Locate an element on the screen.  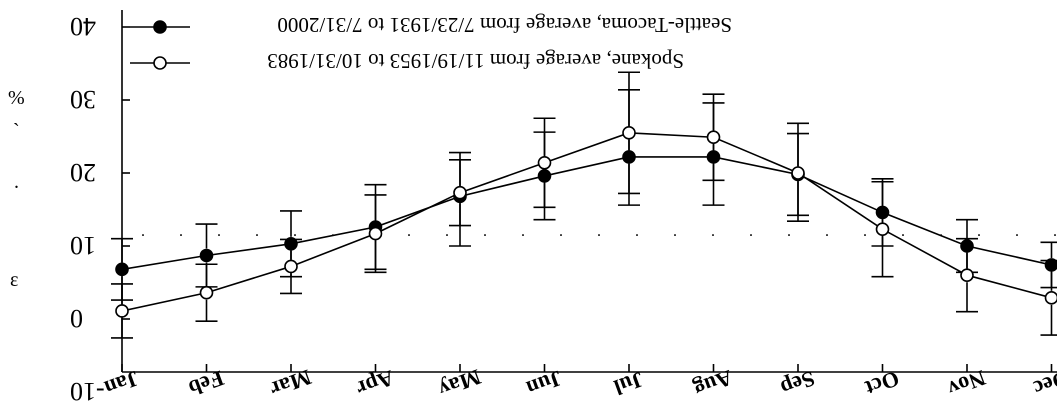
y-tick-label-5: 40 is located at coordinates (83, 26).